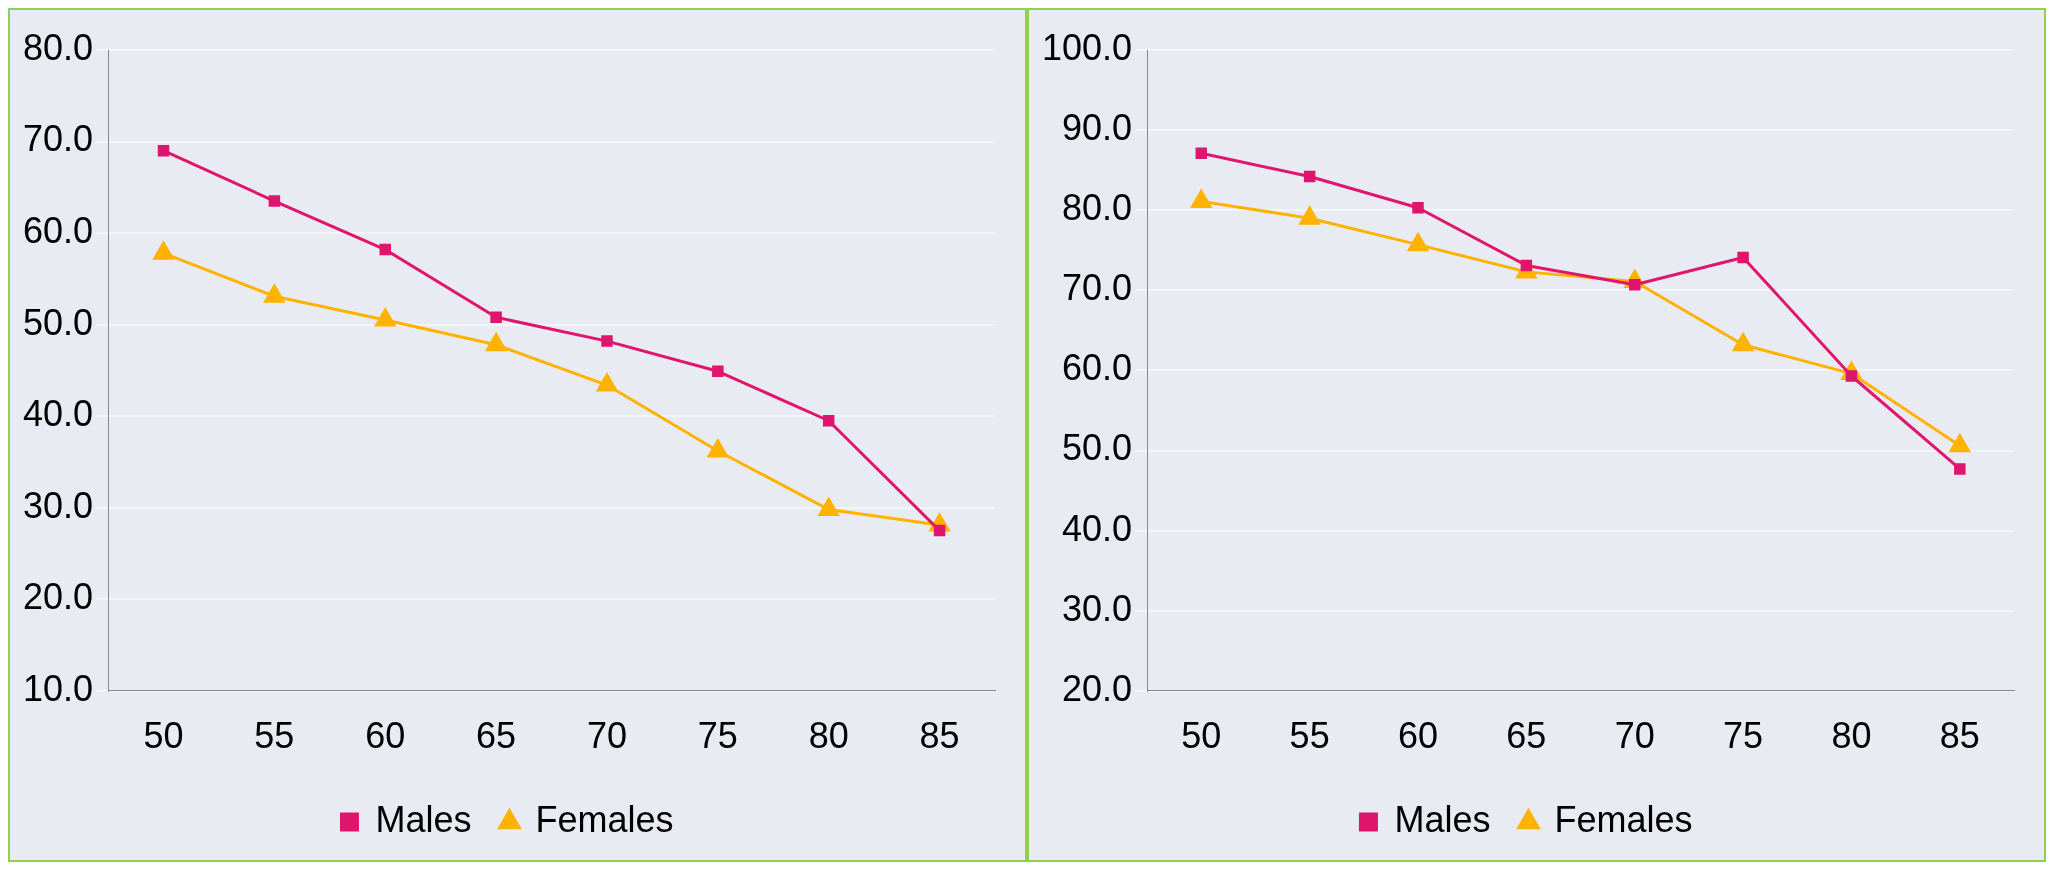 The height and width of the screenshot is (880, 2066). I want to click on y-tick-label: 10.0, so click(58, 688).